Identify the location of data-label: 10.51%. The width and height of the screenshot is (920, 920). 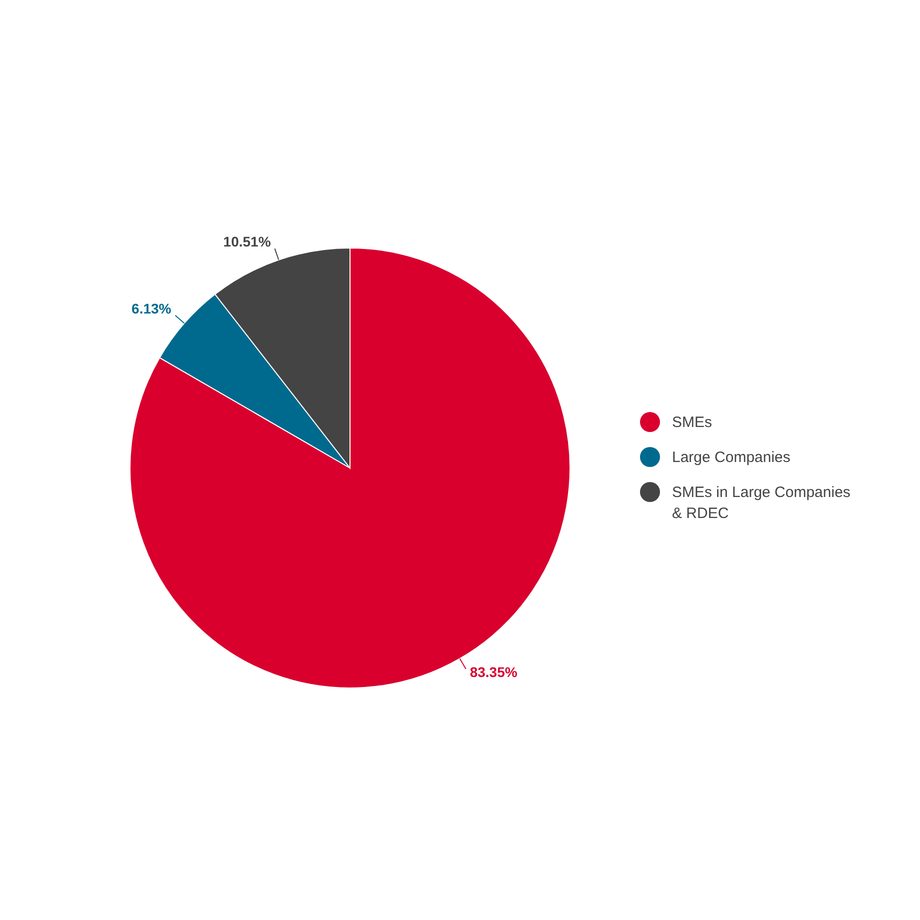
(247, 242).